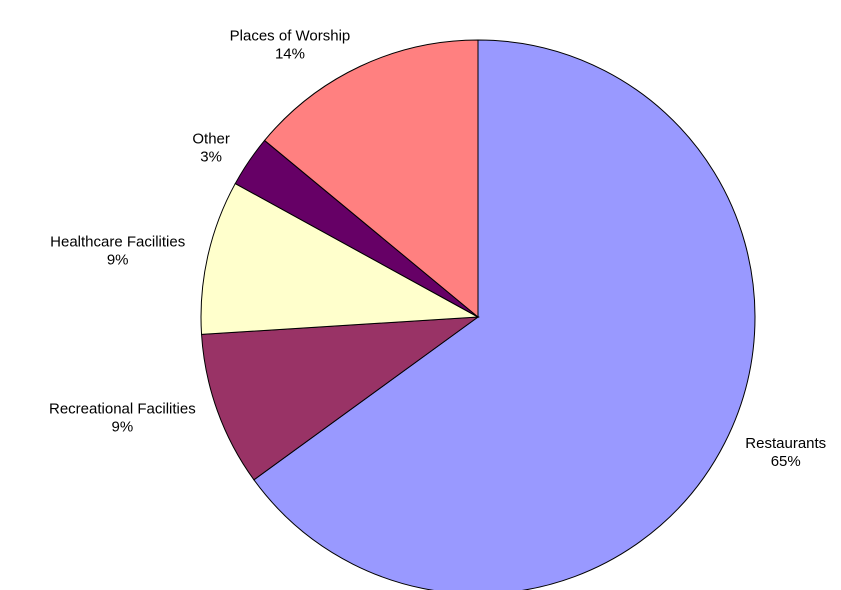 Image resolution: width=841 pixels, height=590 pixels. Describe the element at coordinates (117, 242) in the screenshot. I see `slice-label: Healthcare Facilities` at that location.